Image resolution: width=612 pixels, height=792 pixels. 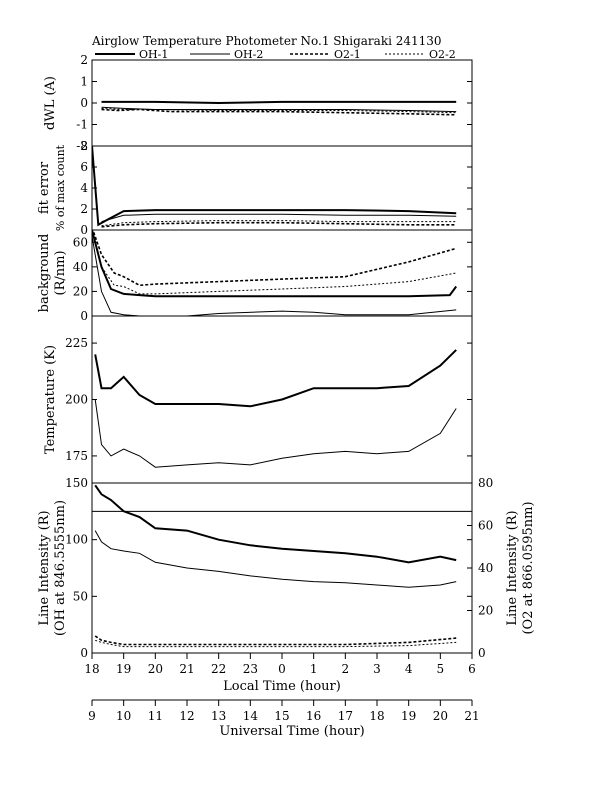 What do you see at coordinates (275, 54) in the screenshot?
I see `legend: OH-1 OH-2 O2-1 O2-2` at bounding box center [275, 54].